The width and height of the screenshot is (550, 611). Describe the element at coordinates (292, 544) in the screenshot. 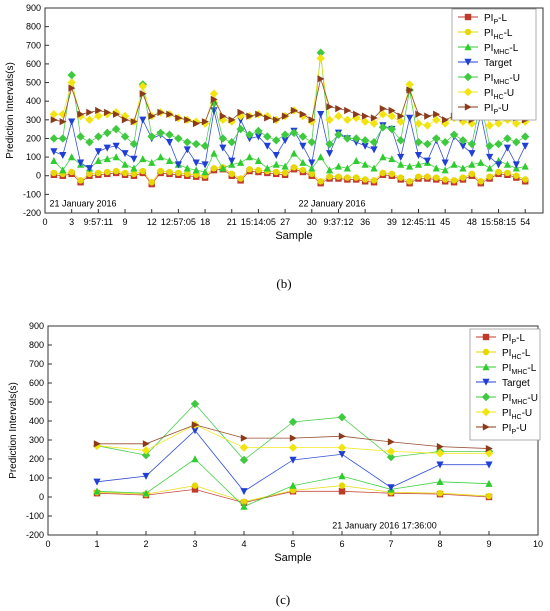

I see `x-tick-label: 5` at that location.